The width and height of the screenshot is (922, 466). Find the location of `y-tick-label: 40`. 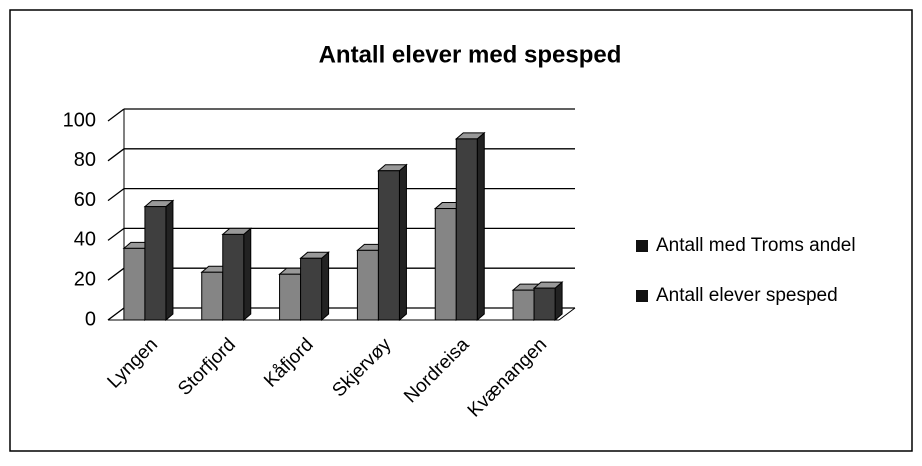

y-tick-label: 40 is located at coordinates (85, 240).